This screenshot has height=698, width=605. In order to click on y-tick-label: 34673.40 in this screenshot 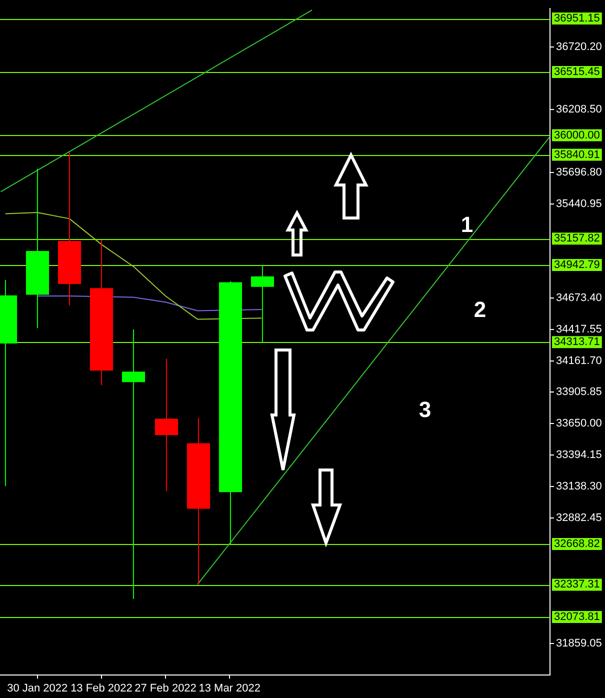, I will do `click(579, 298)`.